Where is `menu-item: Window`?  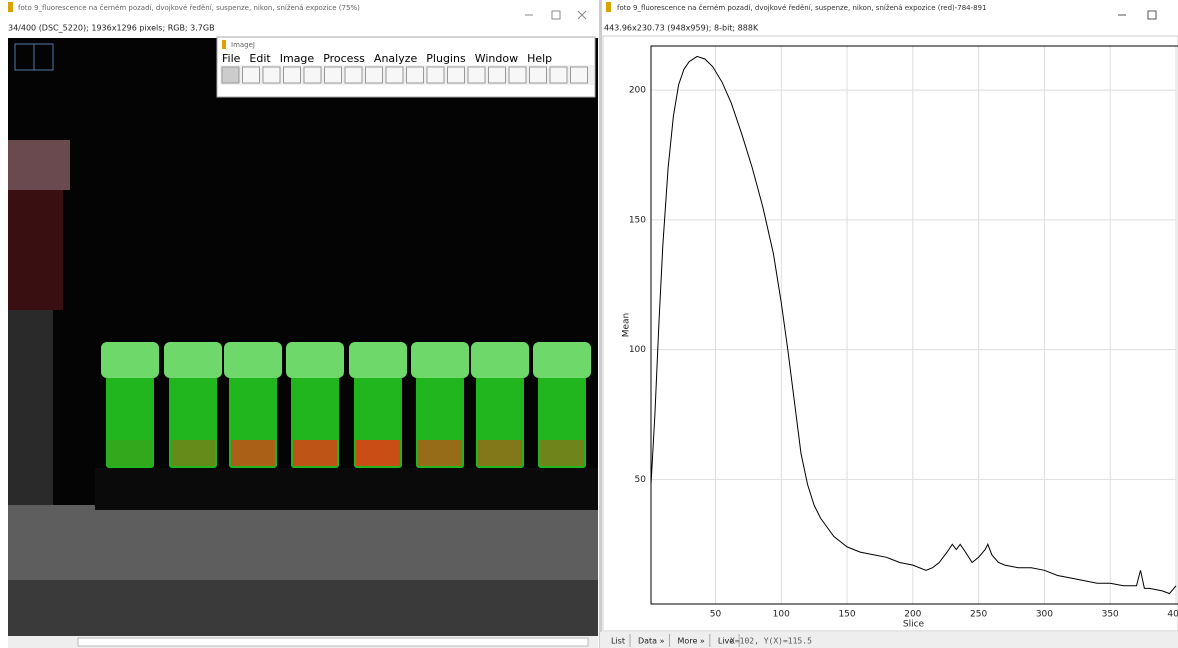
menu-item: Window is located at coordinates (496, 58).